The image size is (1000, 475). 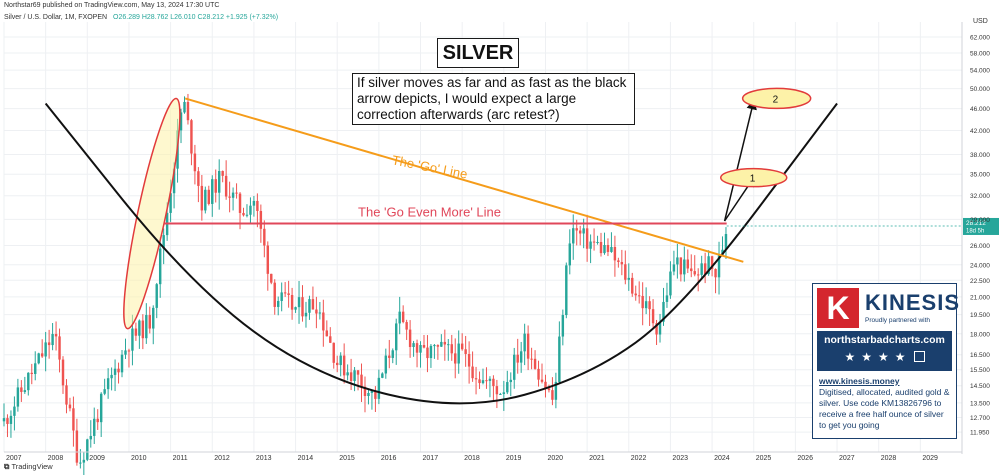 What do you see at coordinates (980, 433) in the screenshot?
I see `y-tick-label: 11.950` at bounding box center [980, 433].